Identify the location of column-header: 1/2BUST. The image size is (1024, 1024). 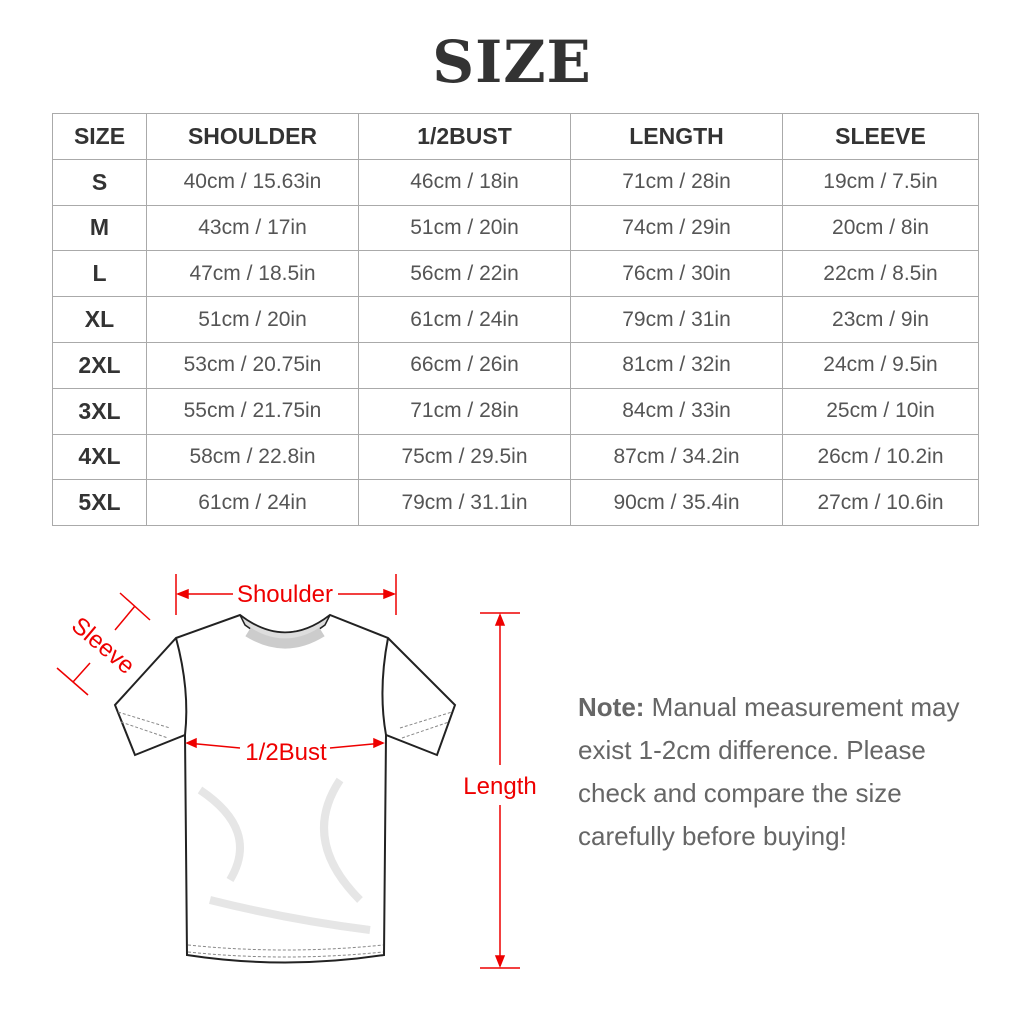
(464, 136).